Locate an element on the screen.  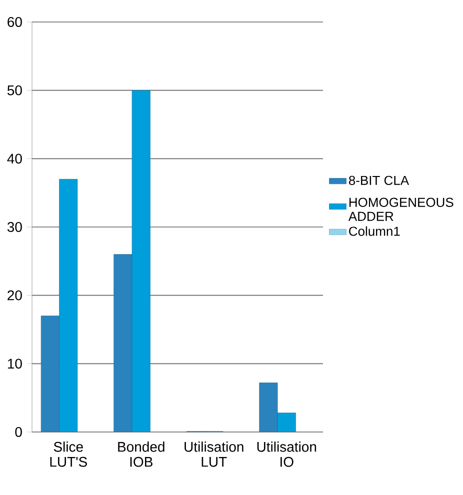
y-tick-label: 40 is located at coordinates (14, 159).